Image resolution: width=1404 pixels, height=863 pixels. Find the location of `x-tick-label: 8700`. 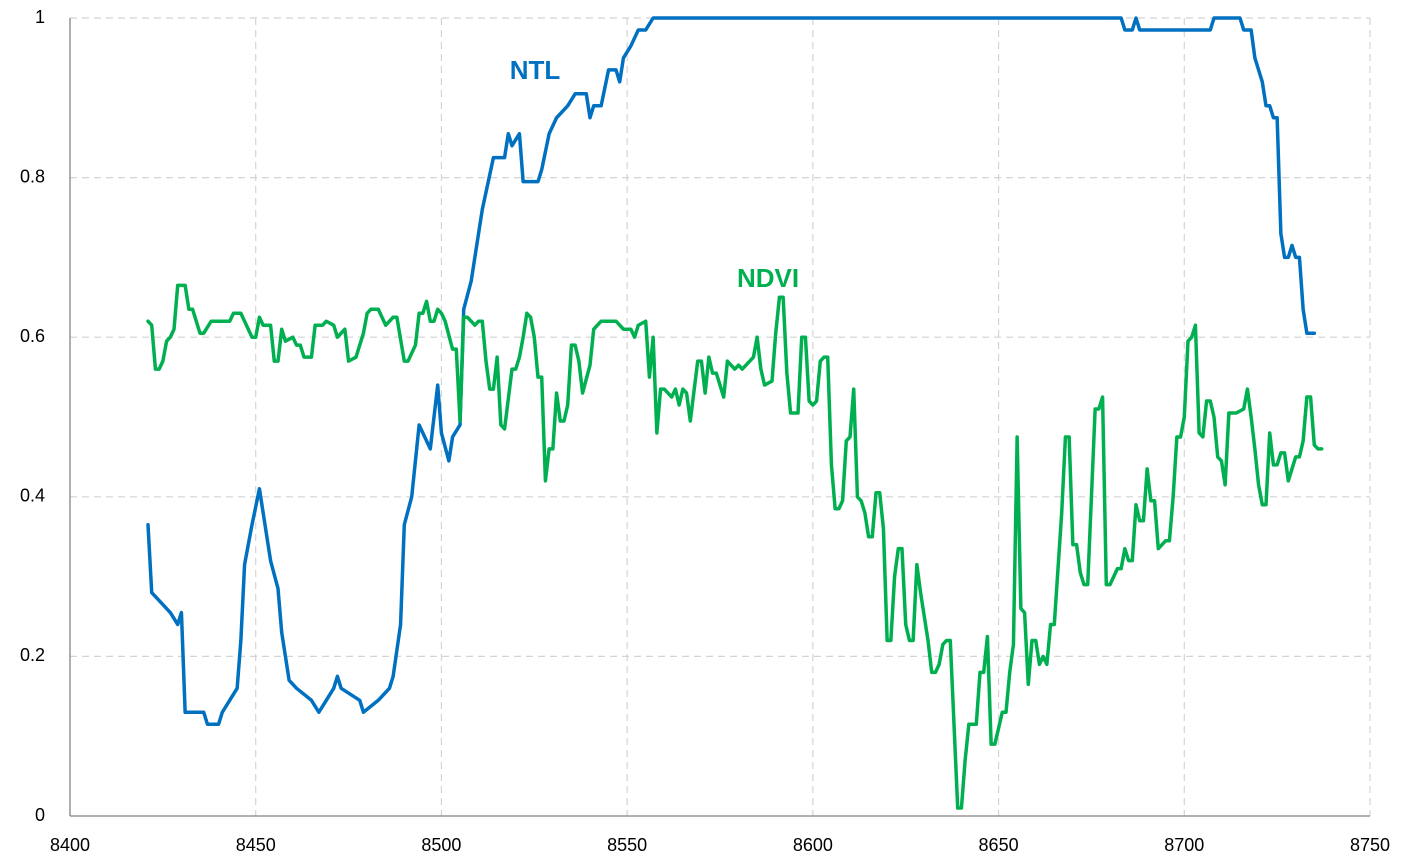

x-tick-label: 8700 is located at coordinates (1184, 845).